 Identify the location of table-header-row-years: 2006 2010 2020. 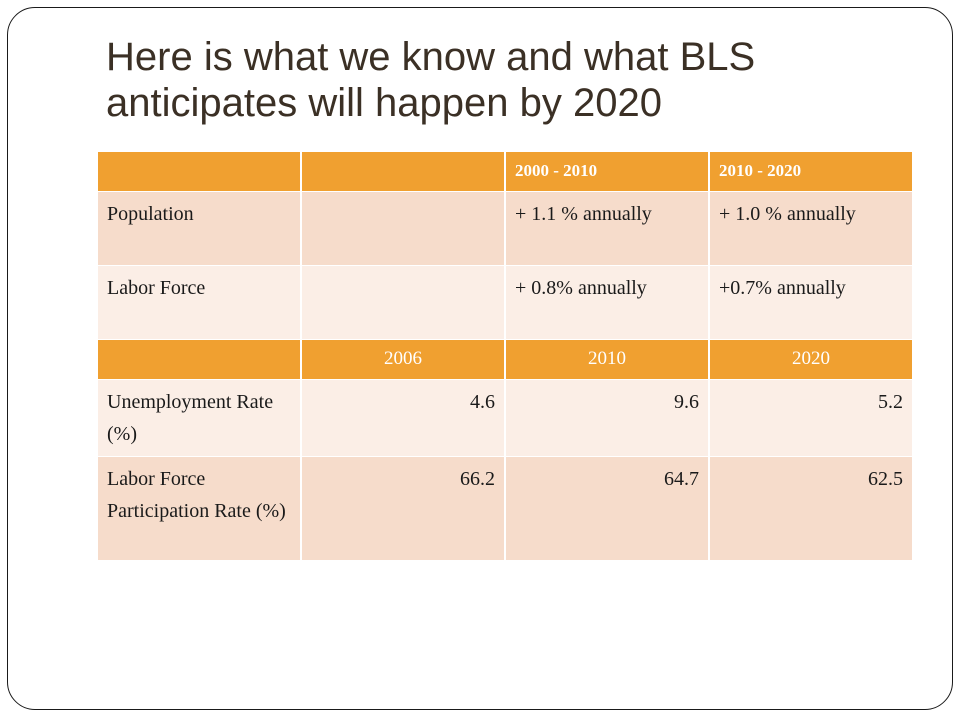
(505, 359).